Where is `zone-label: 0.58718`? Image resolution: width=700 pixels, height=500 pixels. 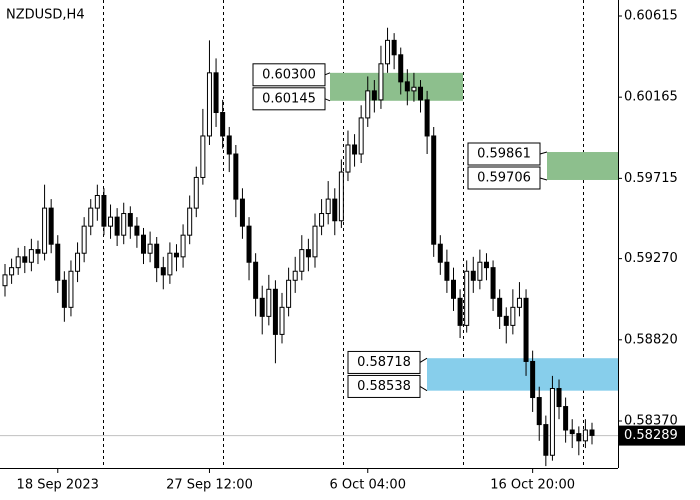 zone-label: 0.58718 is located at coordinates (384, 362).